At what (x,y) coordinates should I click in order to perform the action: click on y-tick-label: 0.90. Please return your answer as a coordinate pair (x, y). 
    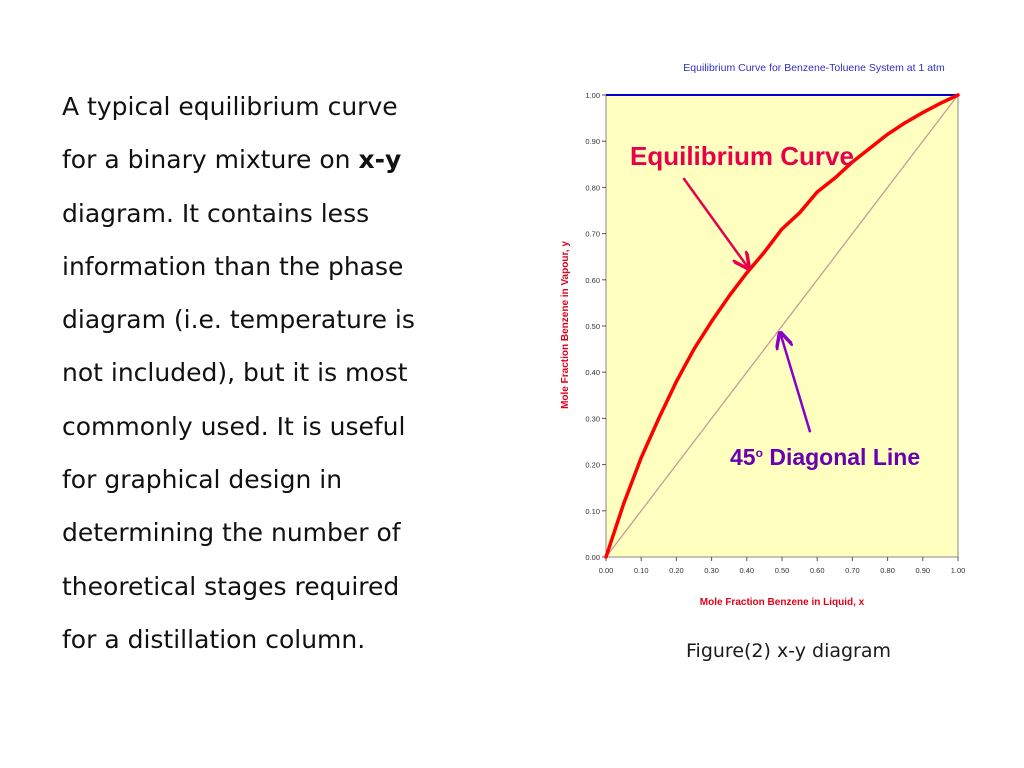
    Looking at the image, I should click on (592, 141).